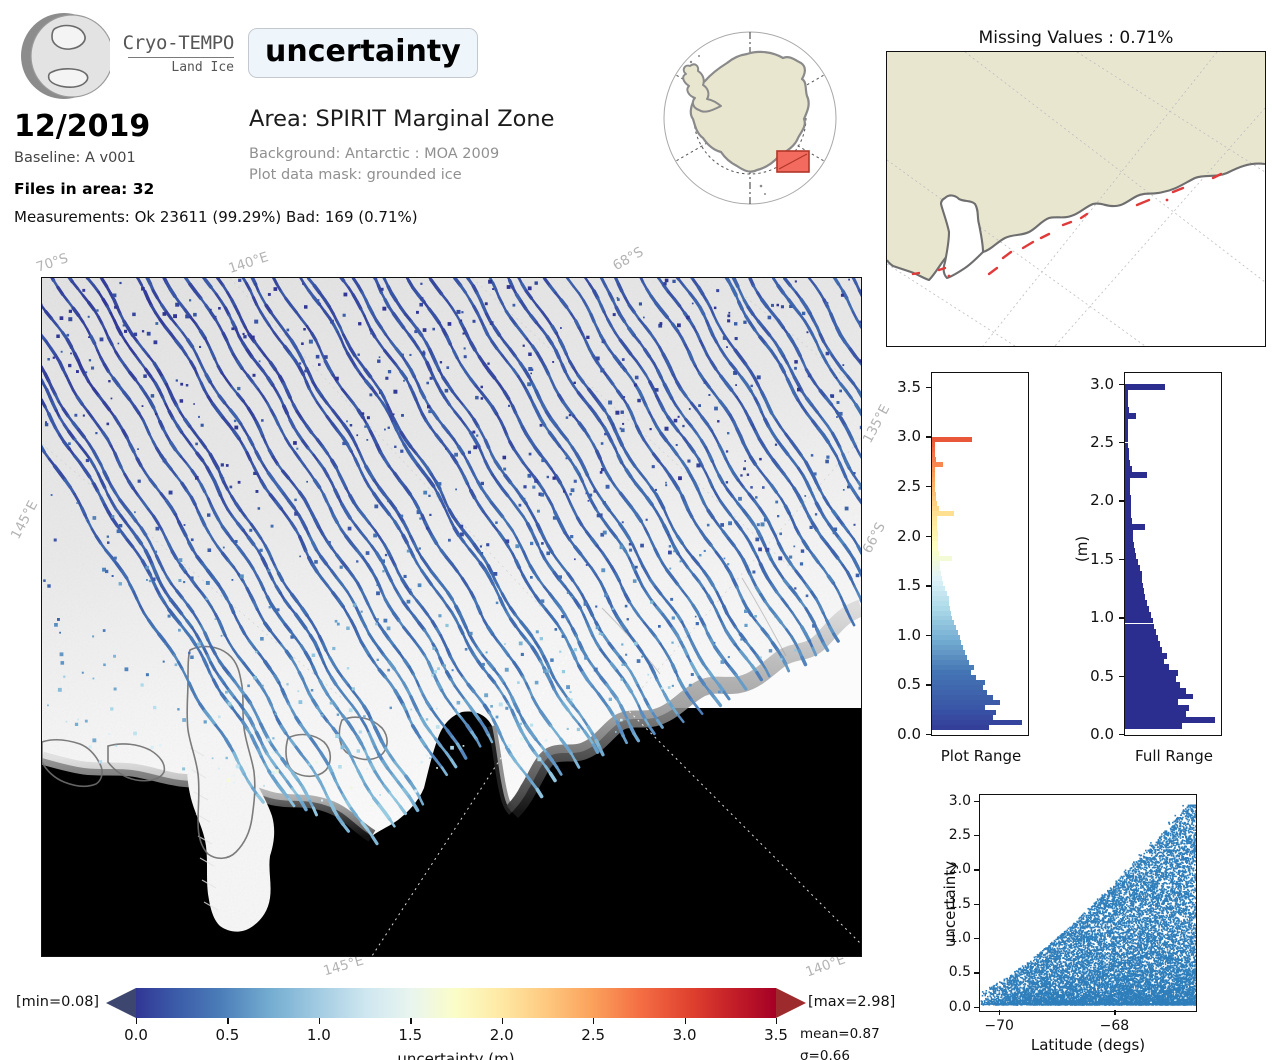 This screenshot has width=1272, height=1060. Describe the element at coordinates (1102, 734) in the screenshot. I see `histogram-ticklabel-0: 0.0` at that location.